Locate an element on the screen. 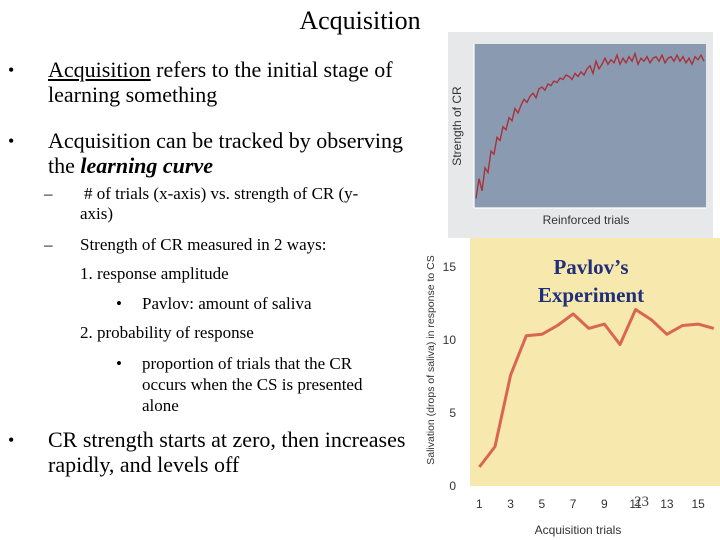 The image size is (720, 540). page-number: 23 is located at coordinates (641, 502).